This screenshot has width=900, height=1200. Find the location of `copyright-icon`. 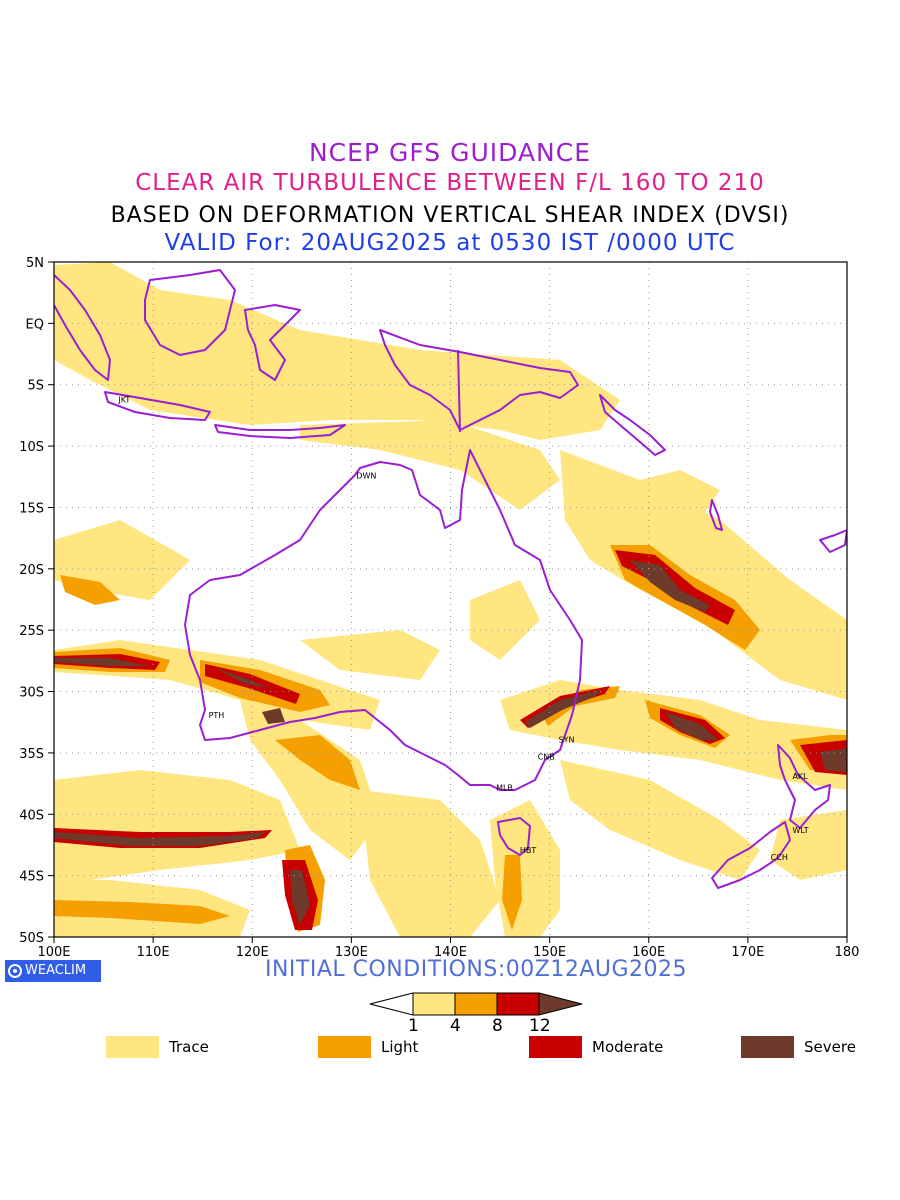

copyright-icon is located at coordinates (15, 971).